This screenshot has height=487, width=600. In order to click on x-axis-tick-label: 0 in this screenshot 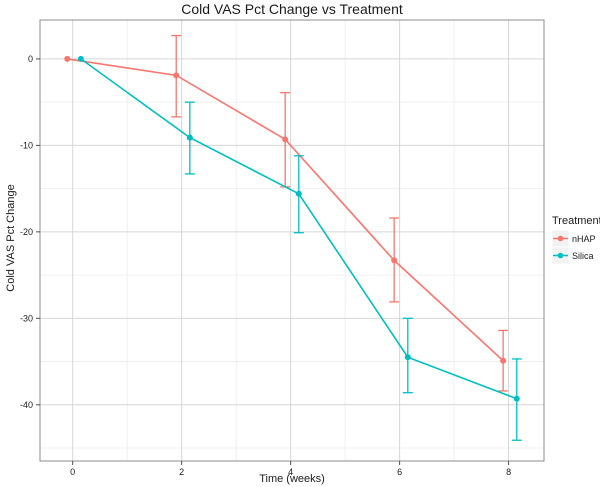, I will do `click(72, 472)`.